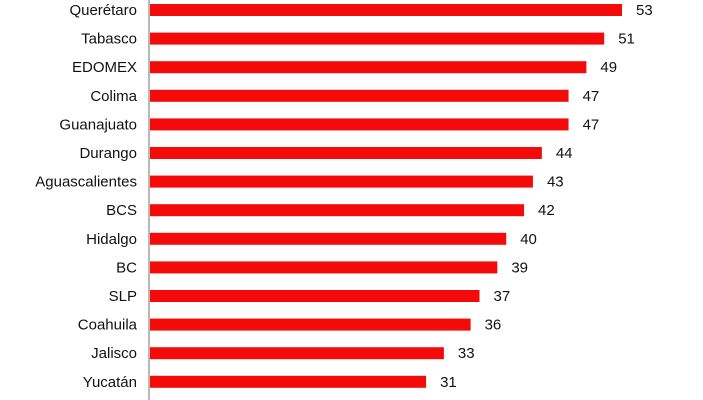 The width and height of the screenshot is (703, 400). I want to click on data-label: 31, so click(448, 382).